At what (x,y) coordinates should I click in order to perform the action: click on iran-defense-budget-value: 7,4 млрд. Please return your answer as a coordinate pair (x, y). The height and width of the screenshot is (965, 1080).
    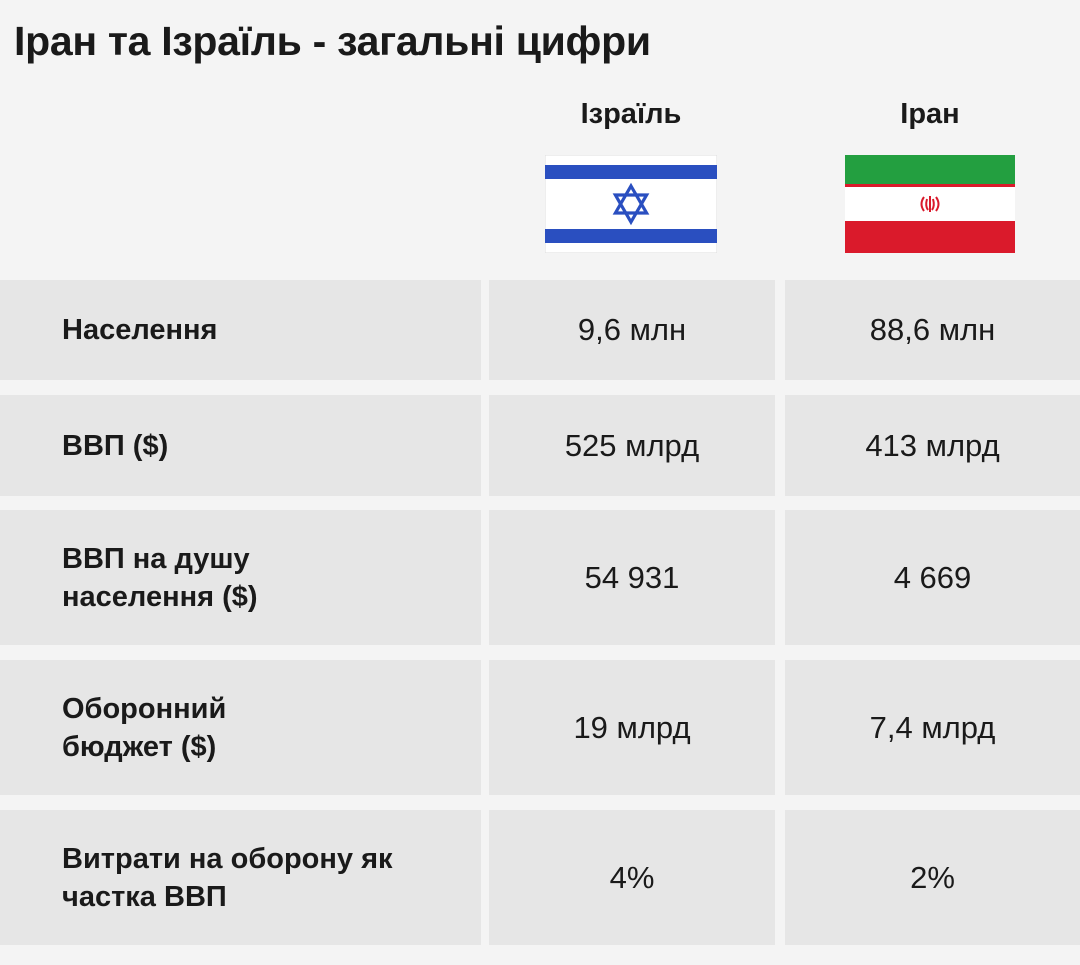
    Looking at the image, I should click on (932, 727).